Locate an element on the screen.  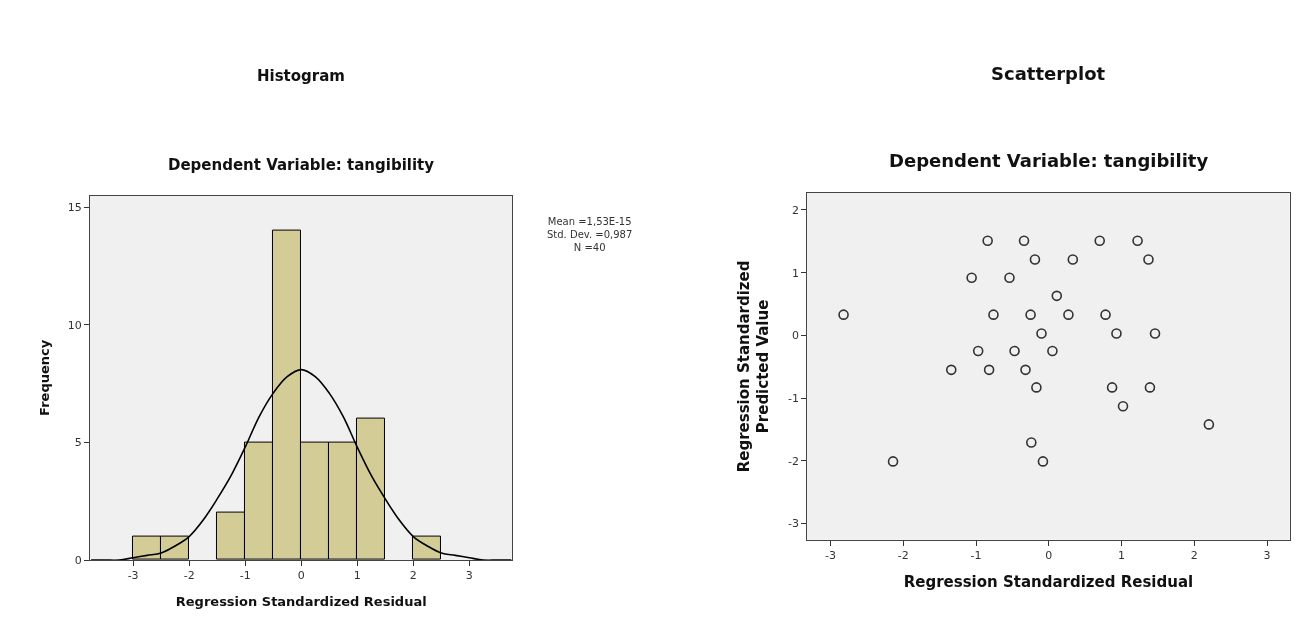
y-tick-label: 5 is located at coordinates (78, 443).